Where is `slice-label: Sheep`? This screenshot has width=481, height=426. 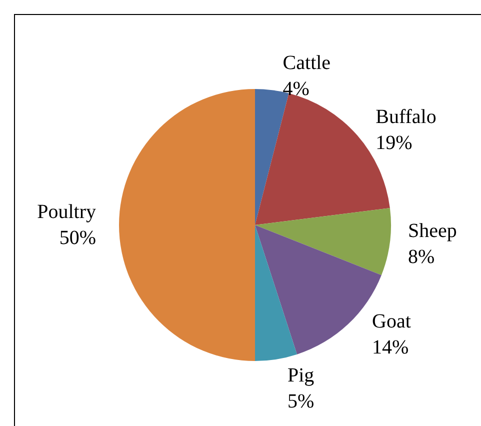 slice-label: Sheep is located at coordinates (432, 231).